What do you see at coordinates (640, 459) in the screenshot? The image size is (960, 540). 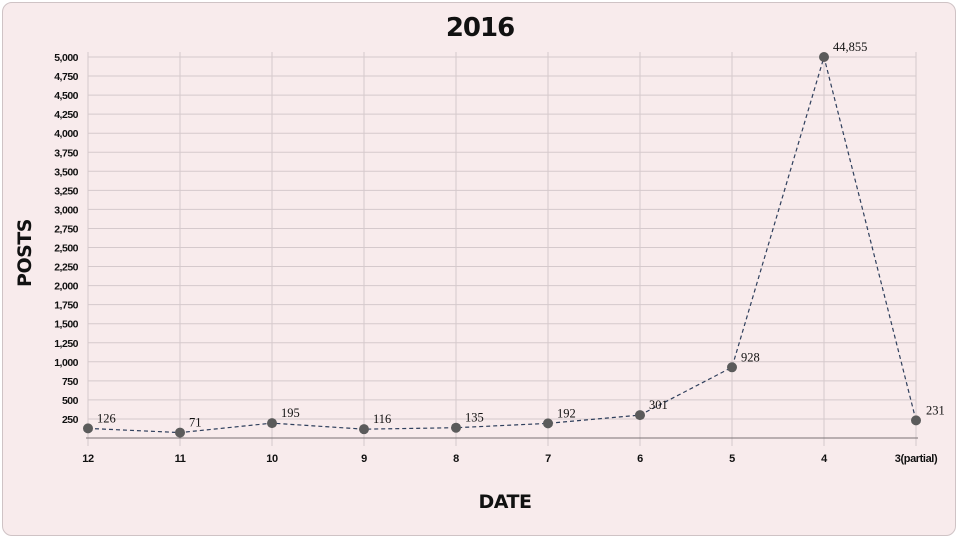 I see `x-tick-label: 6` at bounding box center [640, 459].